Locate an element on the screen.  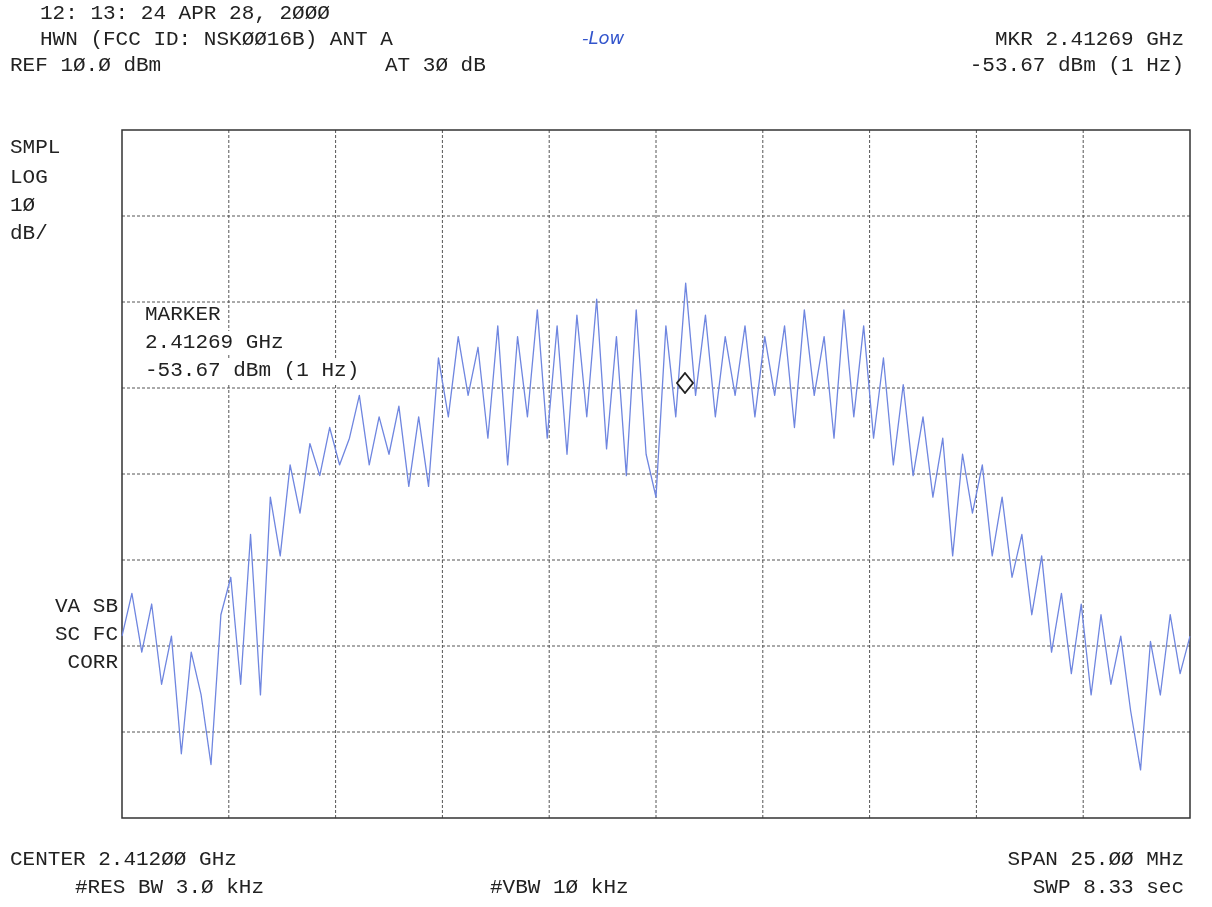
annotation: MARKER is located at coordinates (183, 315).